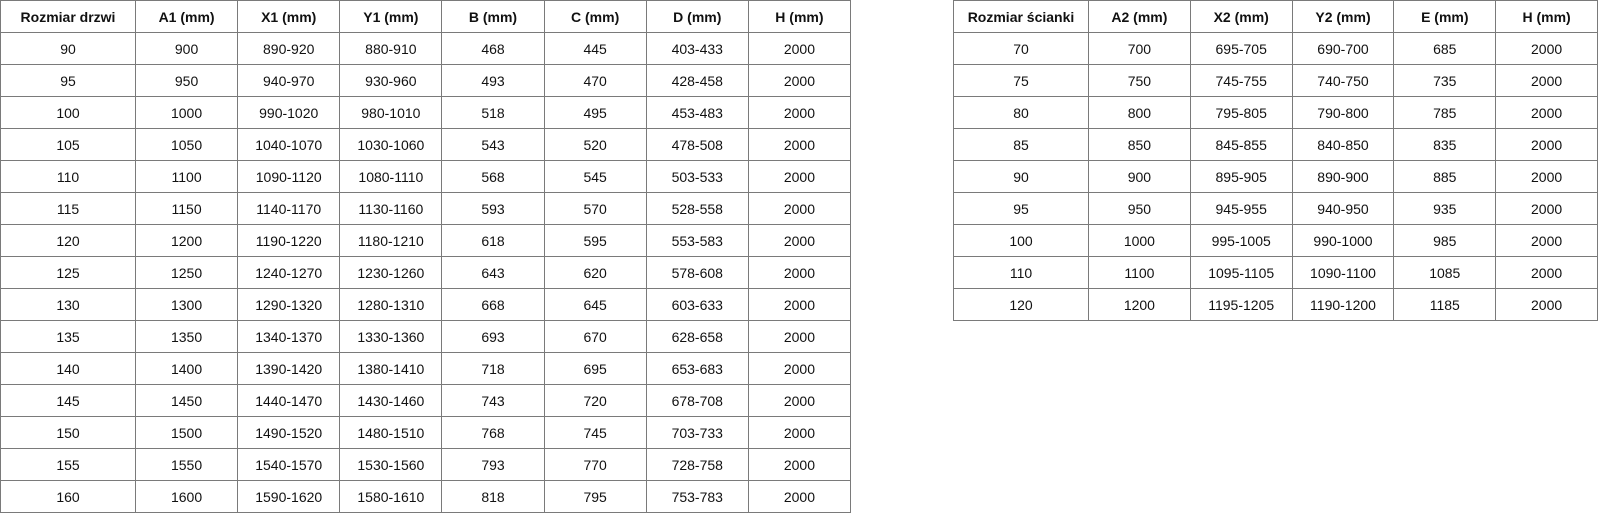 The image size is (1600, 514). I want to click on column-header: Rozmiar ścianki, so click(1021, 16).